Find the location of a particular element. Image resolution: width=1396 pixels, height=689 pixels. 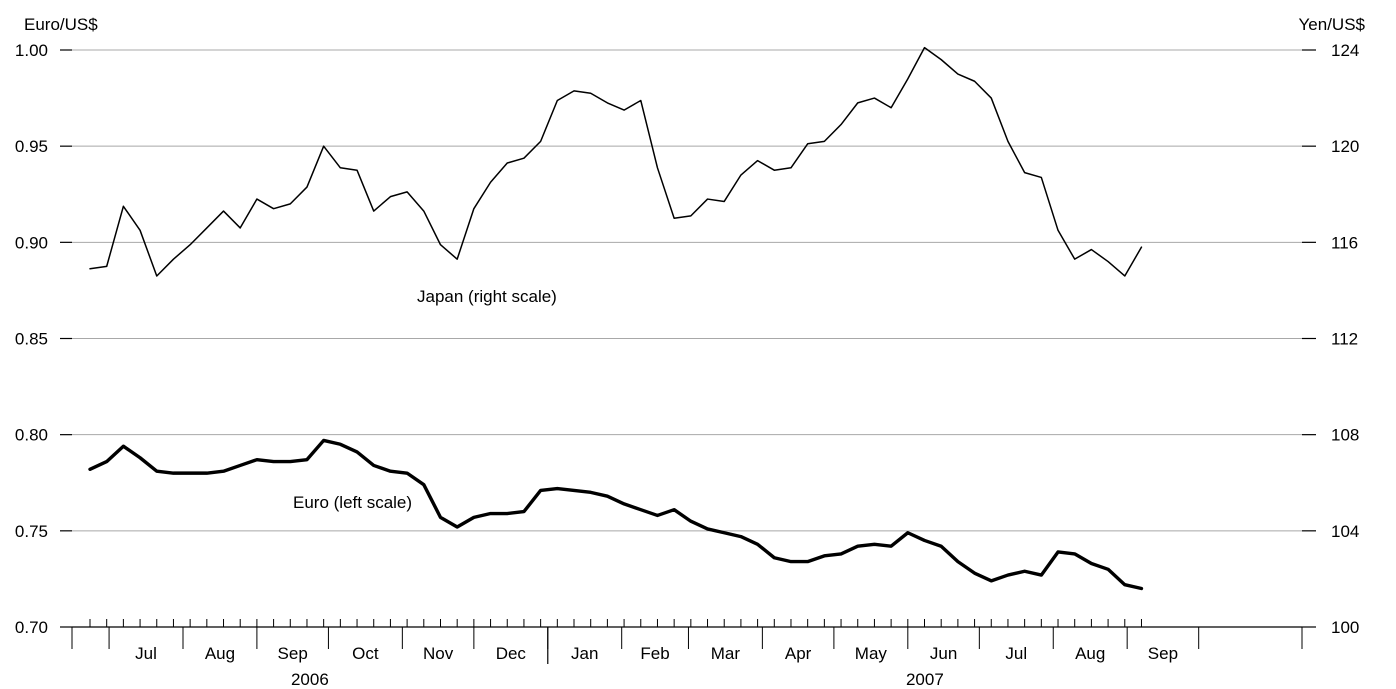

right-tick-label: 100 is located at coordinates (1345, 627).